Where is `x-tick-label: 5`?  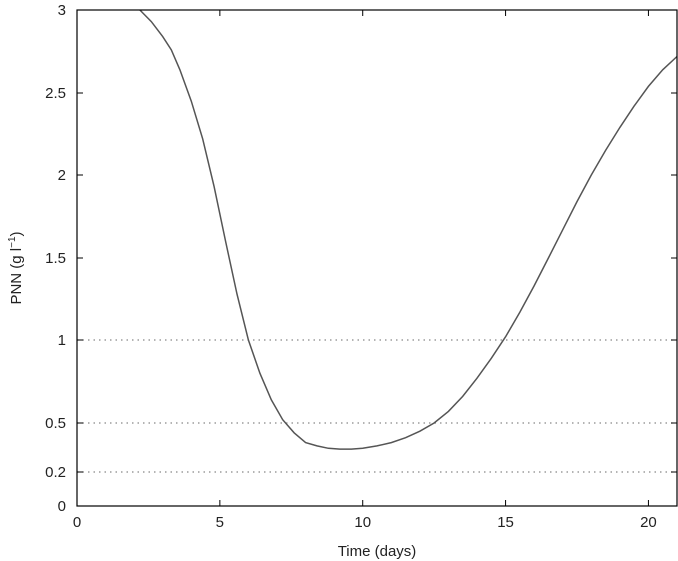
x-tick-label: 5 is located at coordinates (220, 522).